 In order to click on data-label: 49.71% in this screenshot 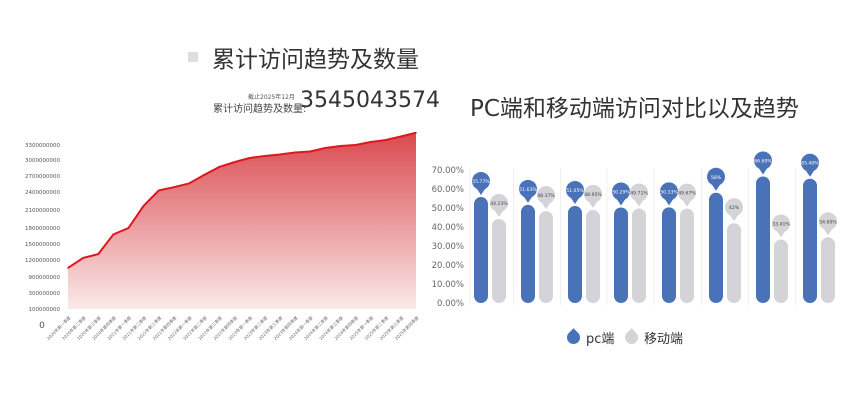, I will do `click(639, 194)`.